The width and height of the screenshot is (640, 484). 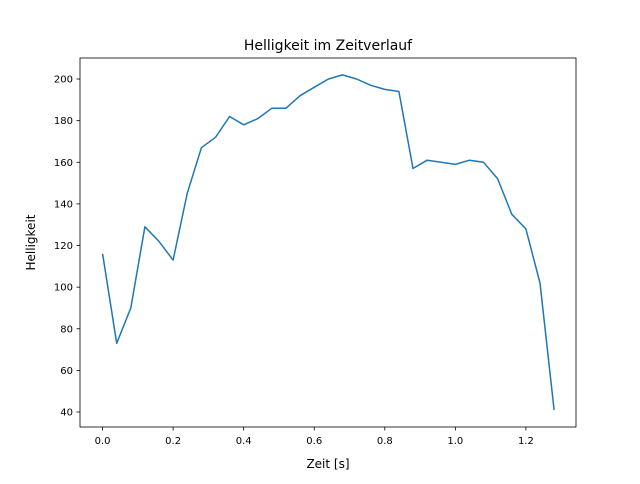 I want to click on x-tick-label: 0.0, so click(x=103, y=441).